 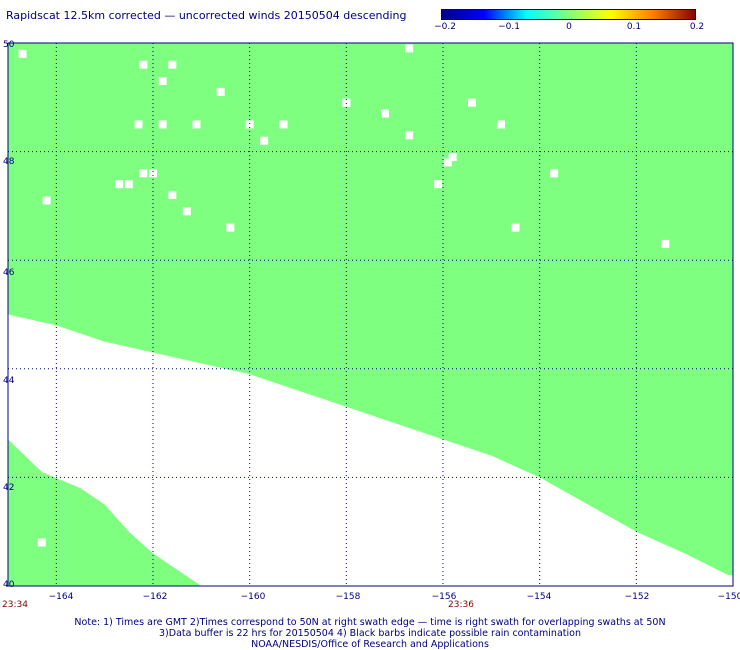 What do you see at coordinates (568, 14) in the screenshot?
I see `colorbar` at bounding box center [568, 14].